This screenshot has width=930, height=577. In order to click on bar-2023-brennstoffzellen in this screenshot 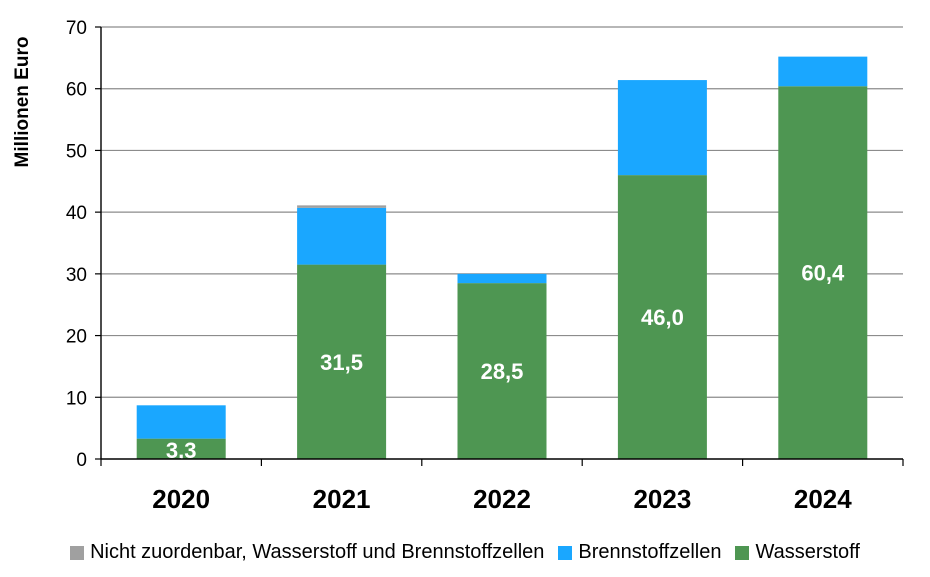, I will do `click(662, 128)`.